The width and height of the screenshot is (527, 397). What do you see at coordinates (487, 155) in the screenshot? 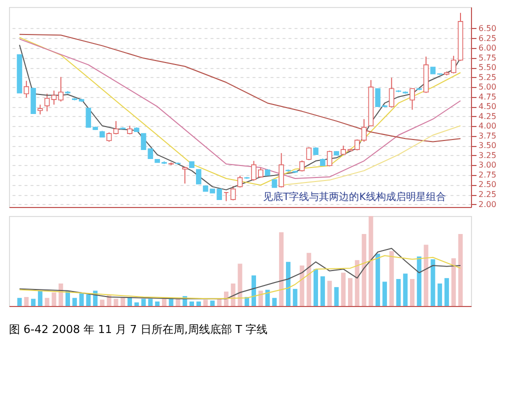
I see `y-tick-label: 3.25` at bounding box center [487, 155].